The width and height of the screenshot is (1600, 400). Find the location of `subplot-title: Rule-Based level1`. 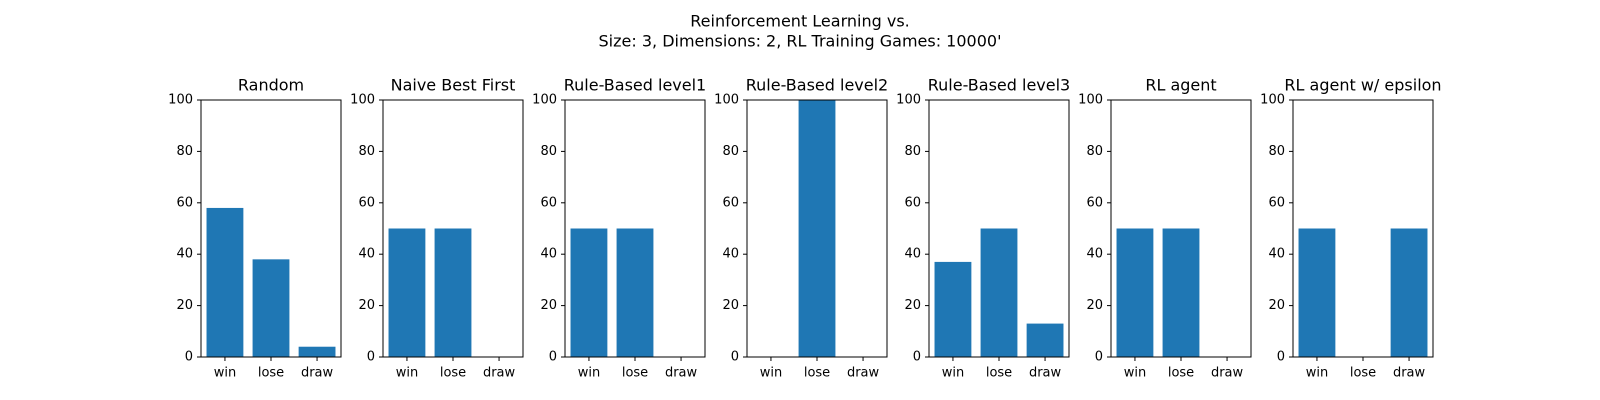

subplot-title: Rule-Based level1 is located at coordinates (635, 85).